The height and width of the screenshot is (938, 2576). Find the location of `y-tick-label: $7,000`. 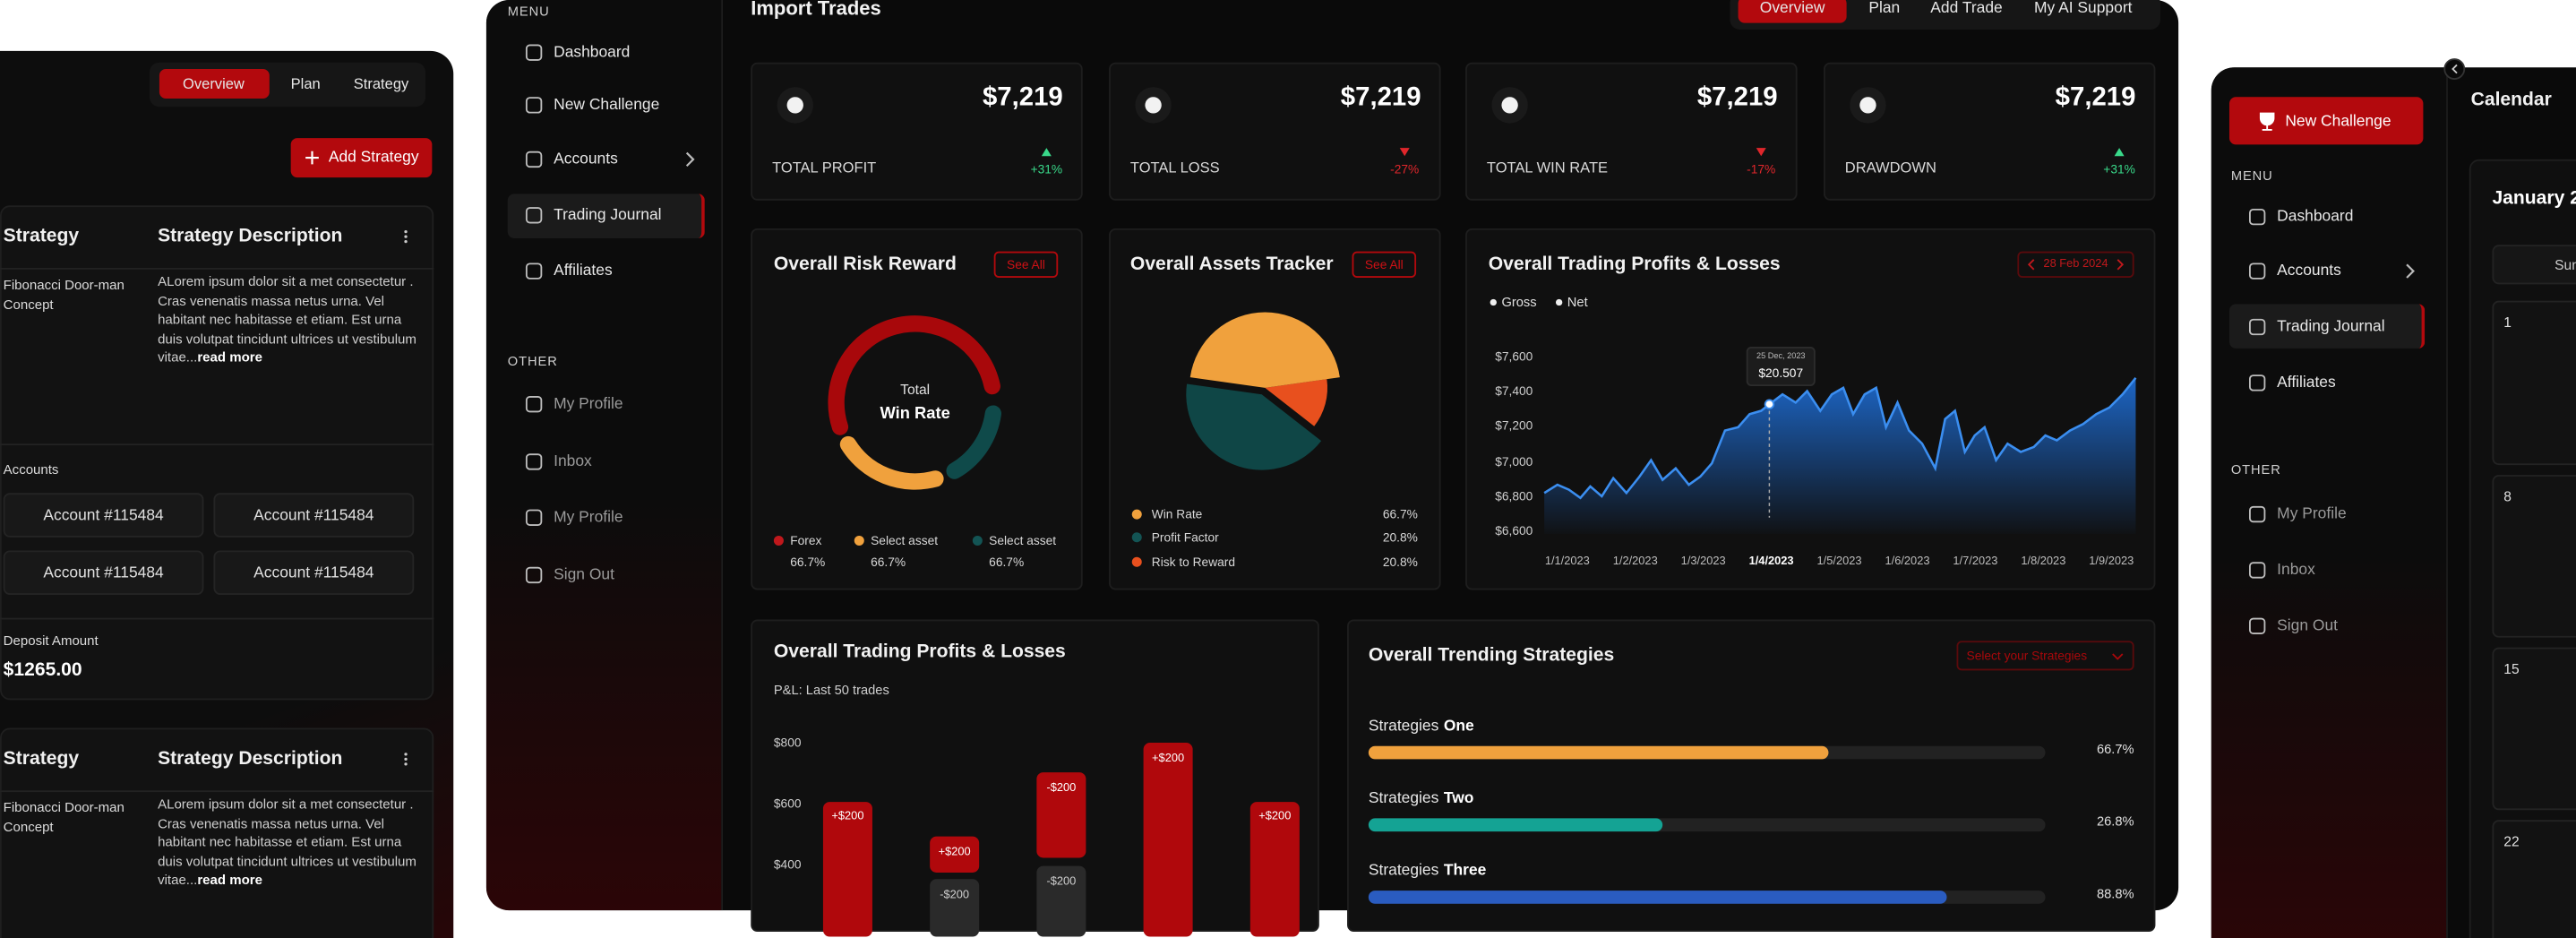

y-tick-label: $7,000 is located at coordinates (1514, 461).